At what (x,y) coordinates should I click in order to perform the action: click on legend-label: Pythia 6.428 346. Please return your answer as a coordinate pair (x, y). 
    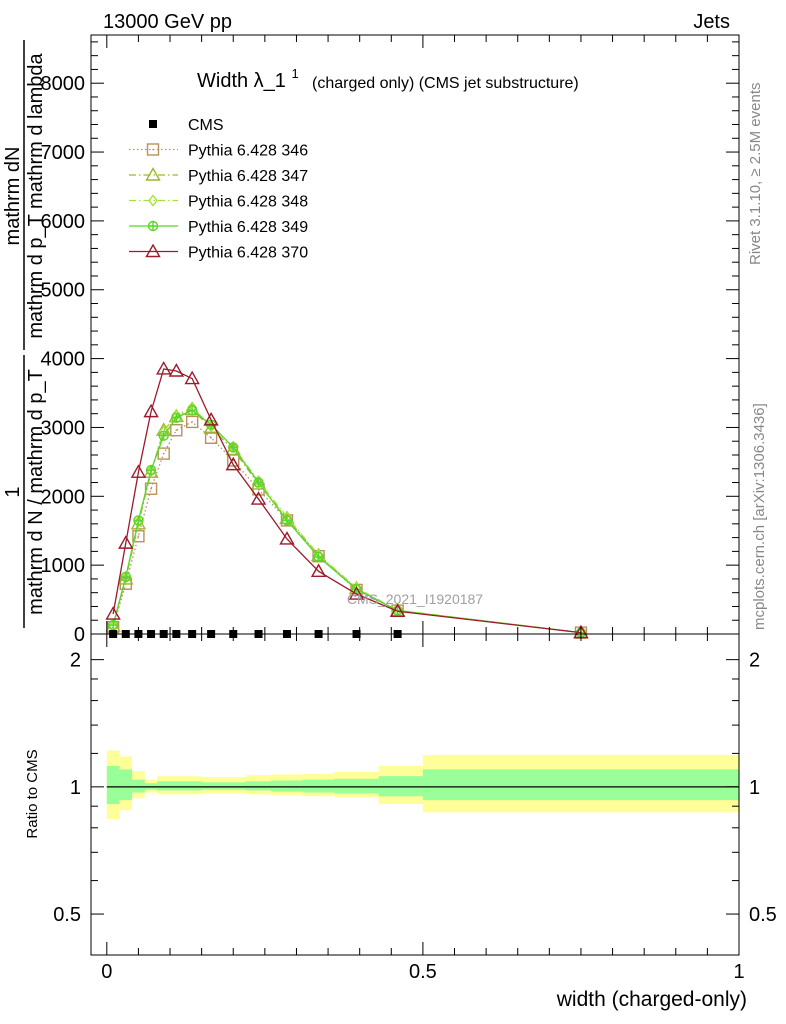
    Looking at the image, I should click on (248, 151).